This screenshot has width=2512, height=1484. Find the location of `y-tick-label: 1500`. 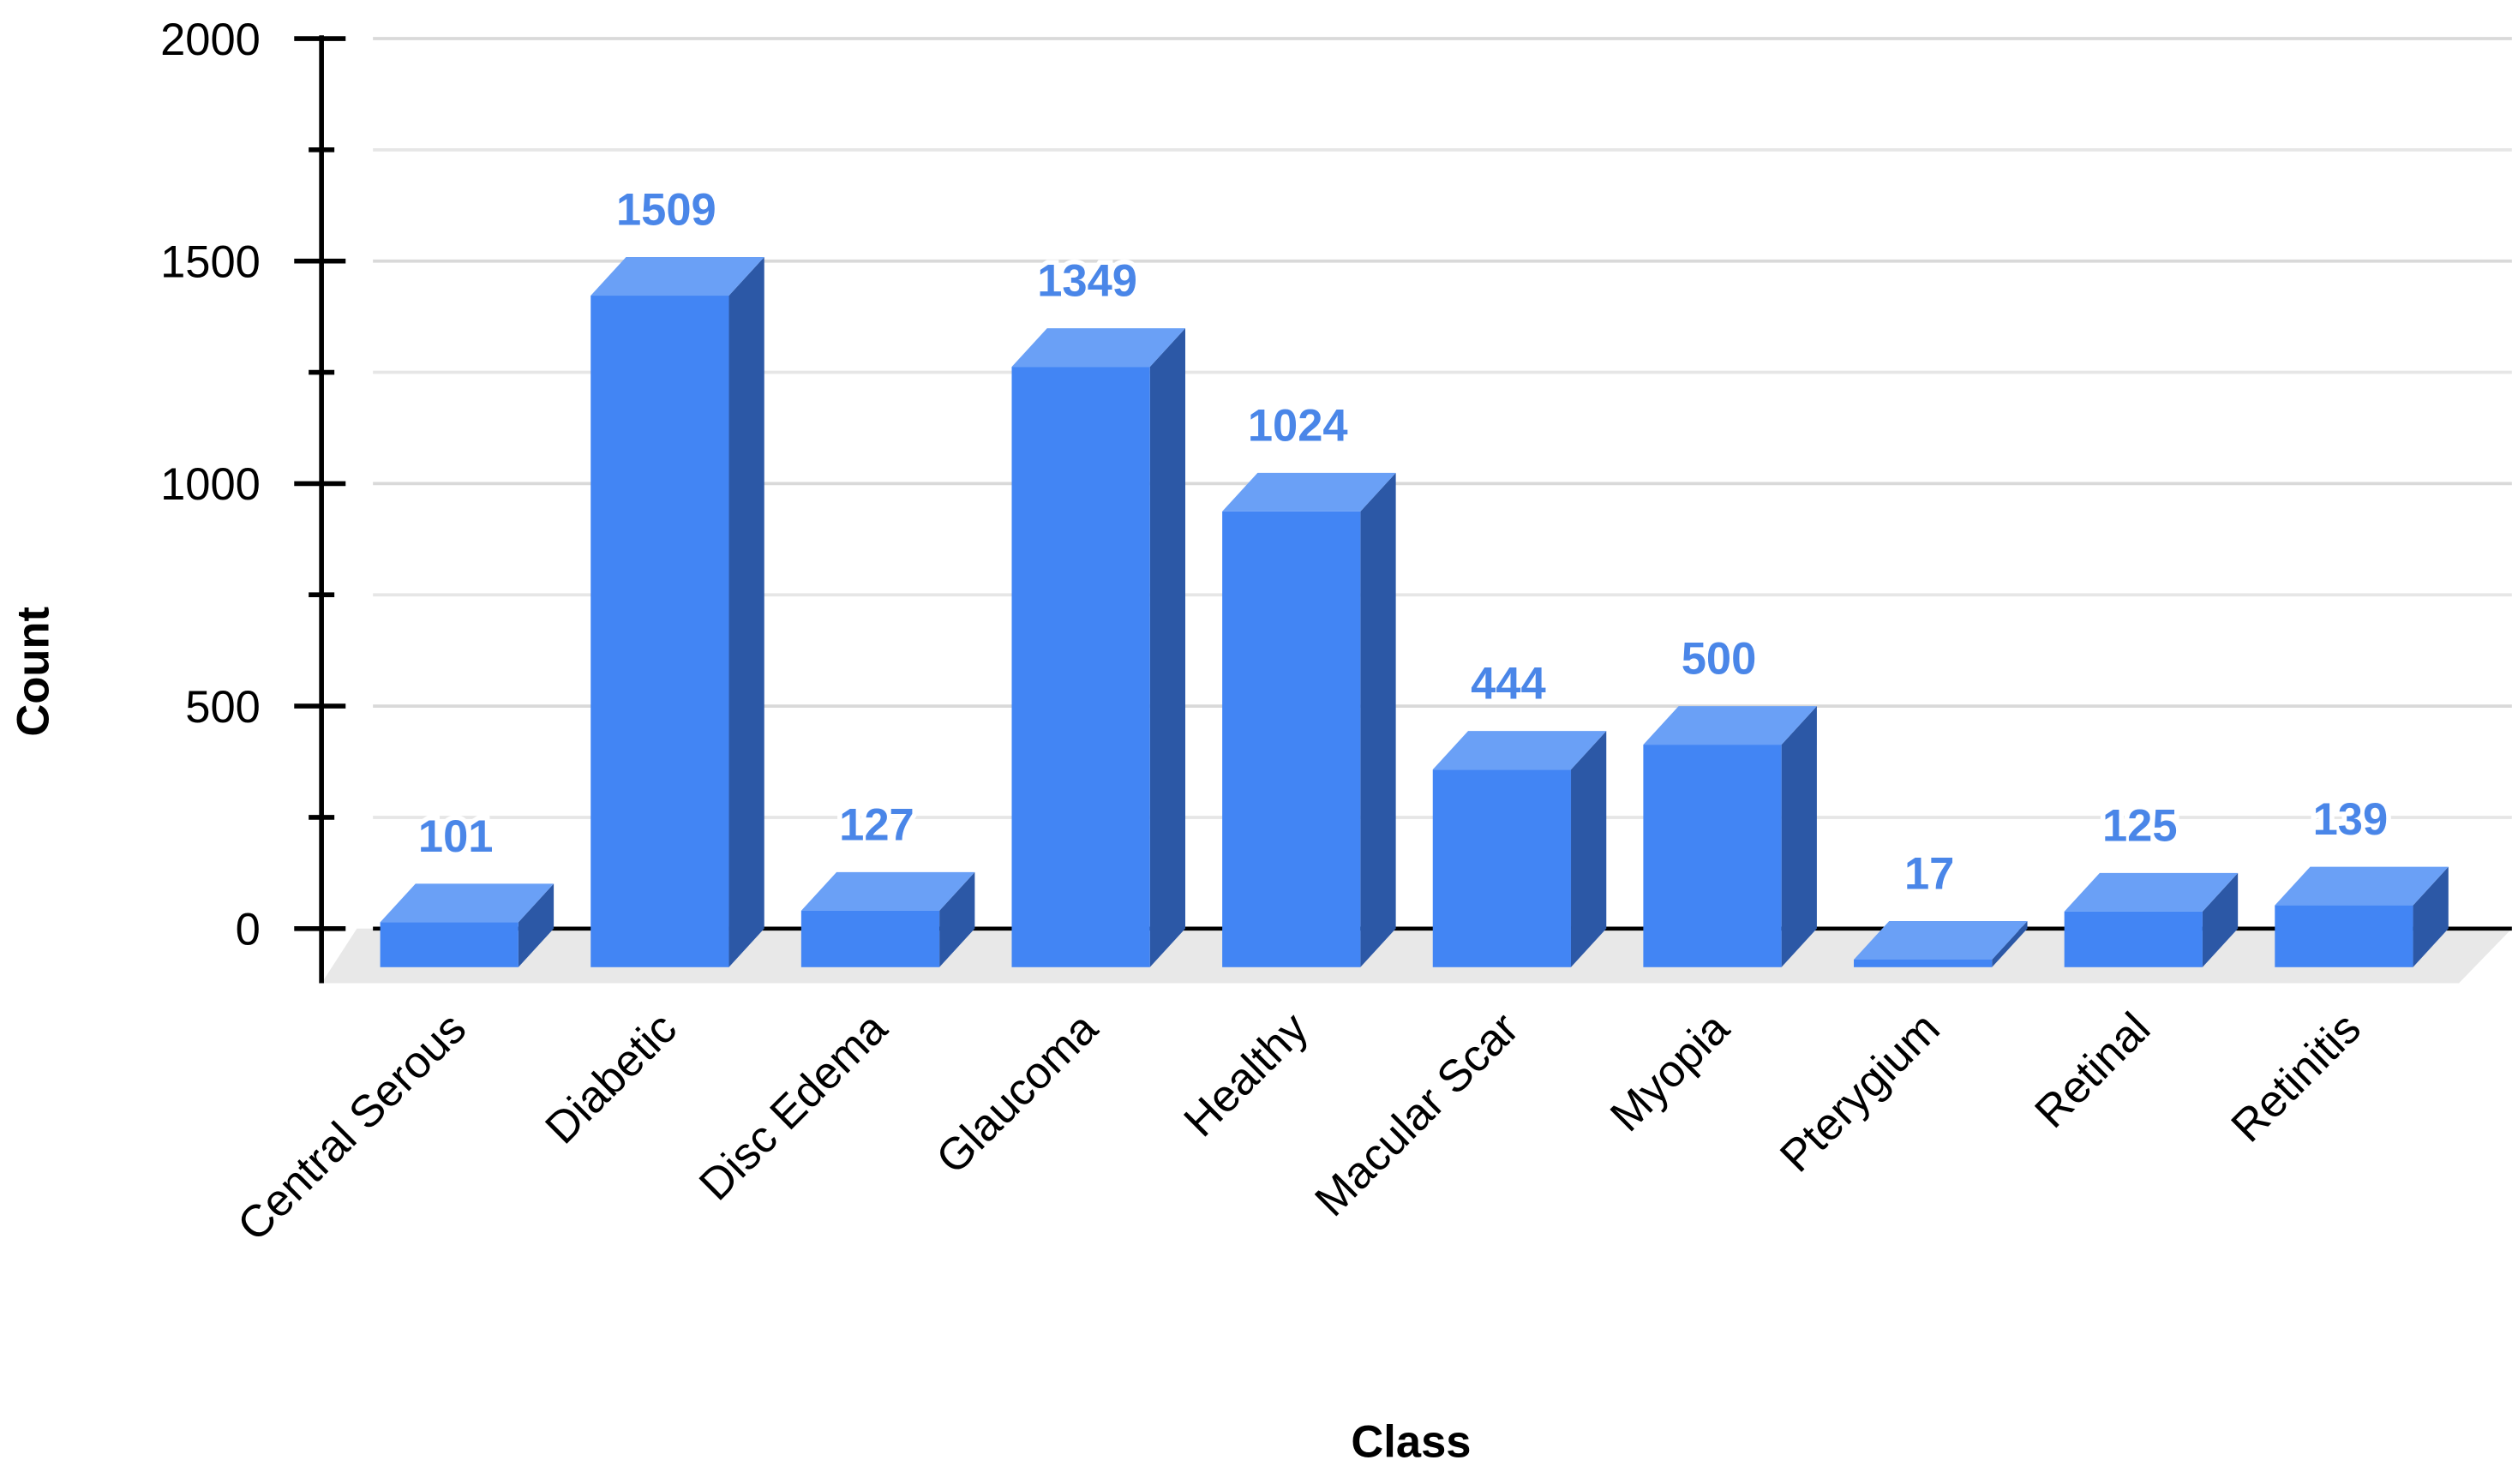

y-tick-label: 1500 is located at coordinates (210, 261).